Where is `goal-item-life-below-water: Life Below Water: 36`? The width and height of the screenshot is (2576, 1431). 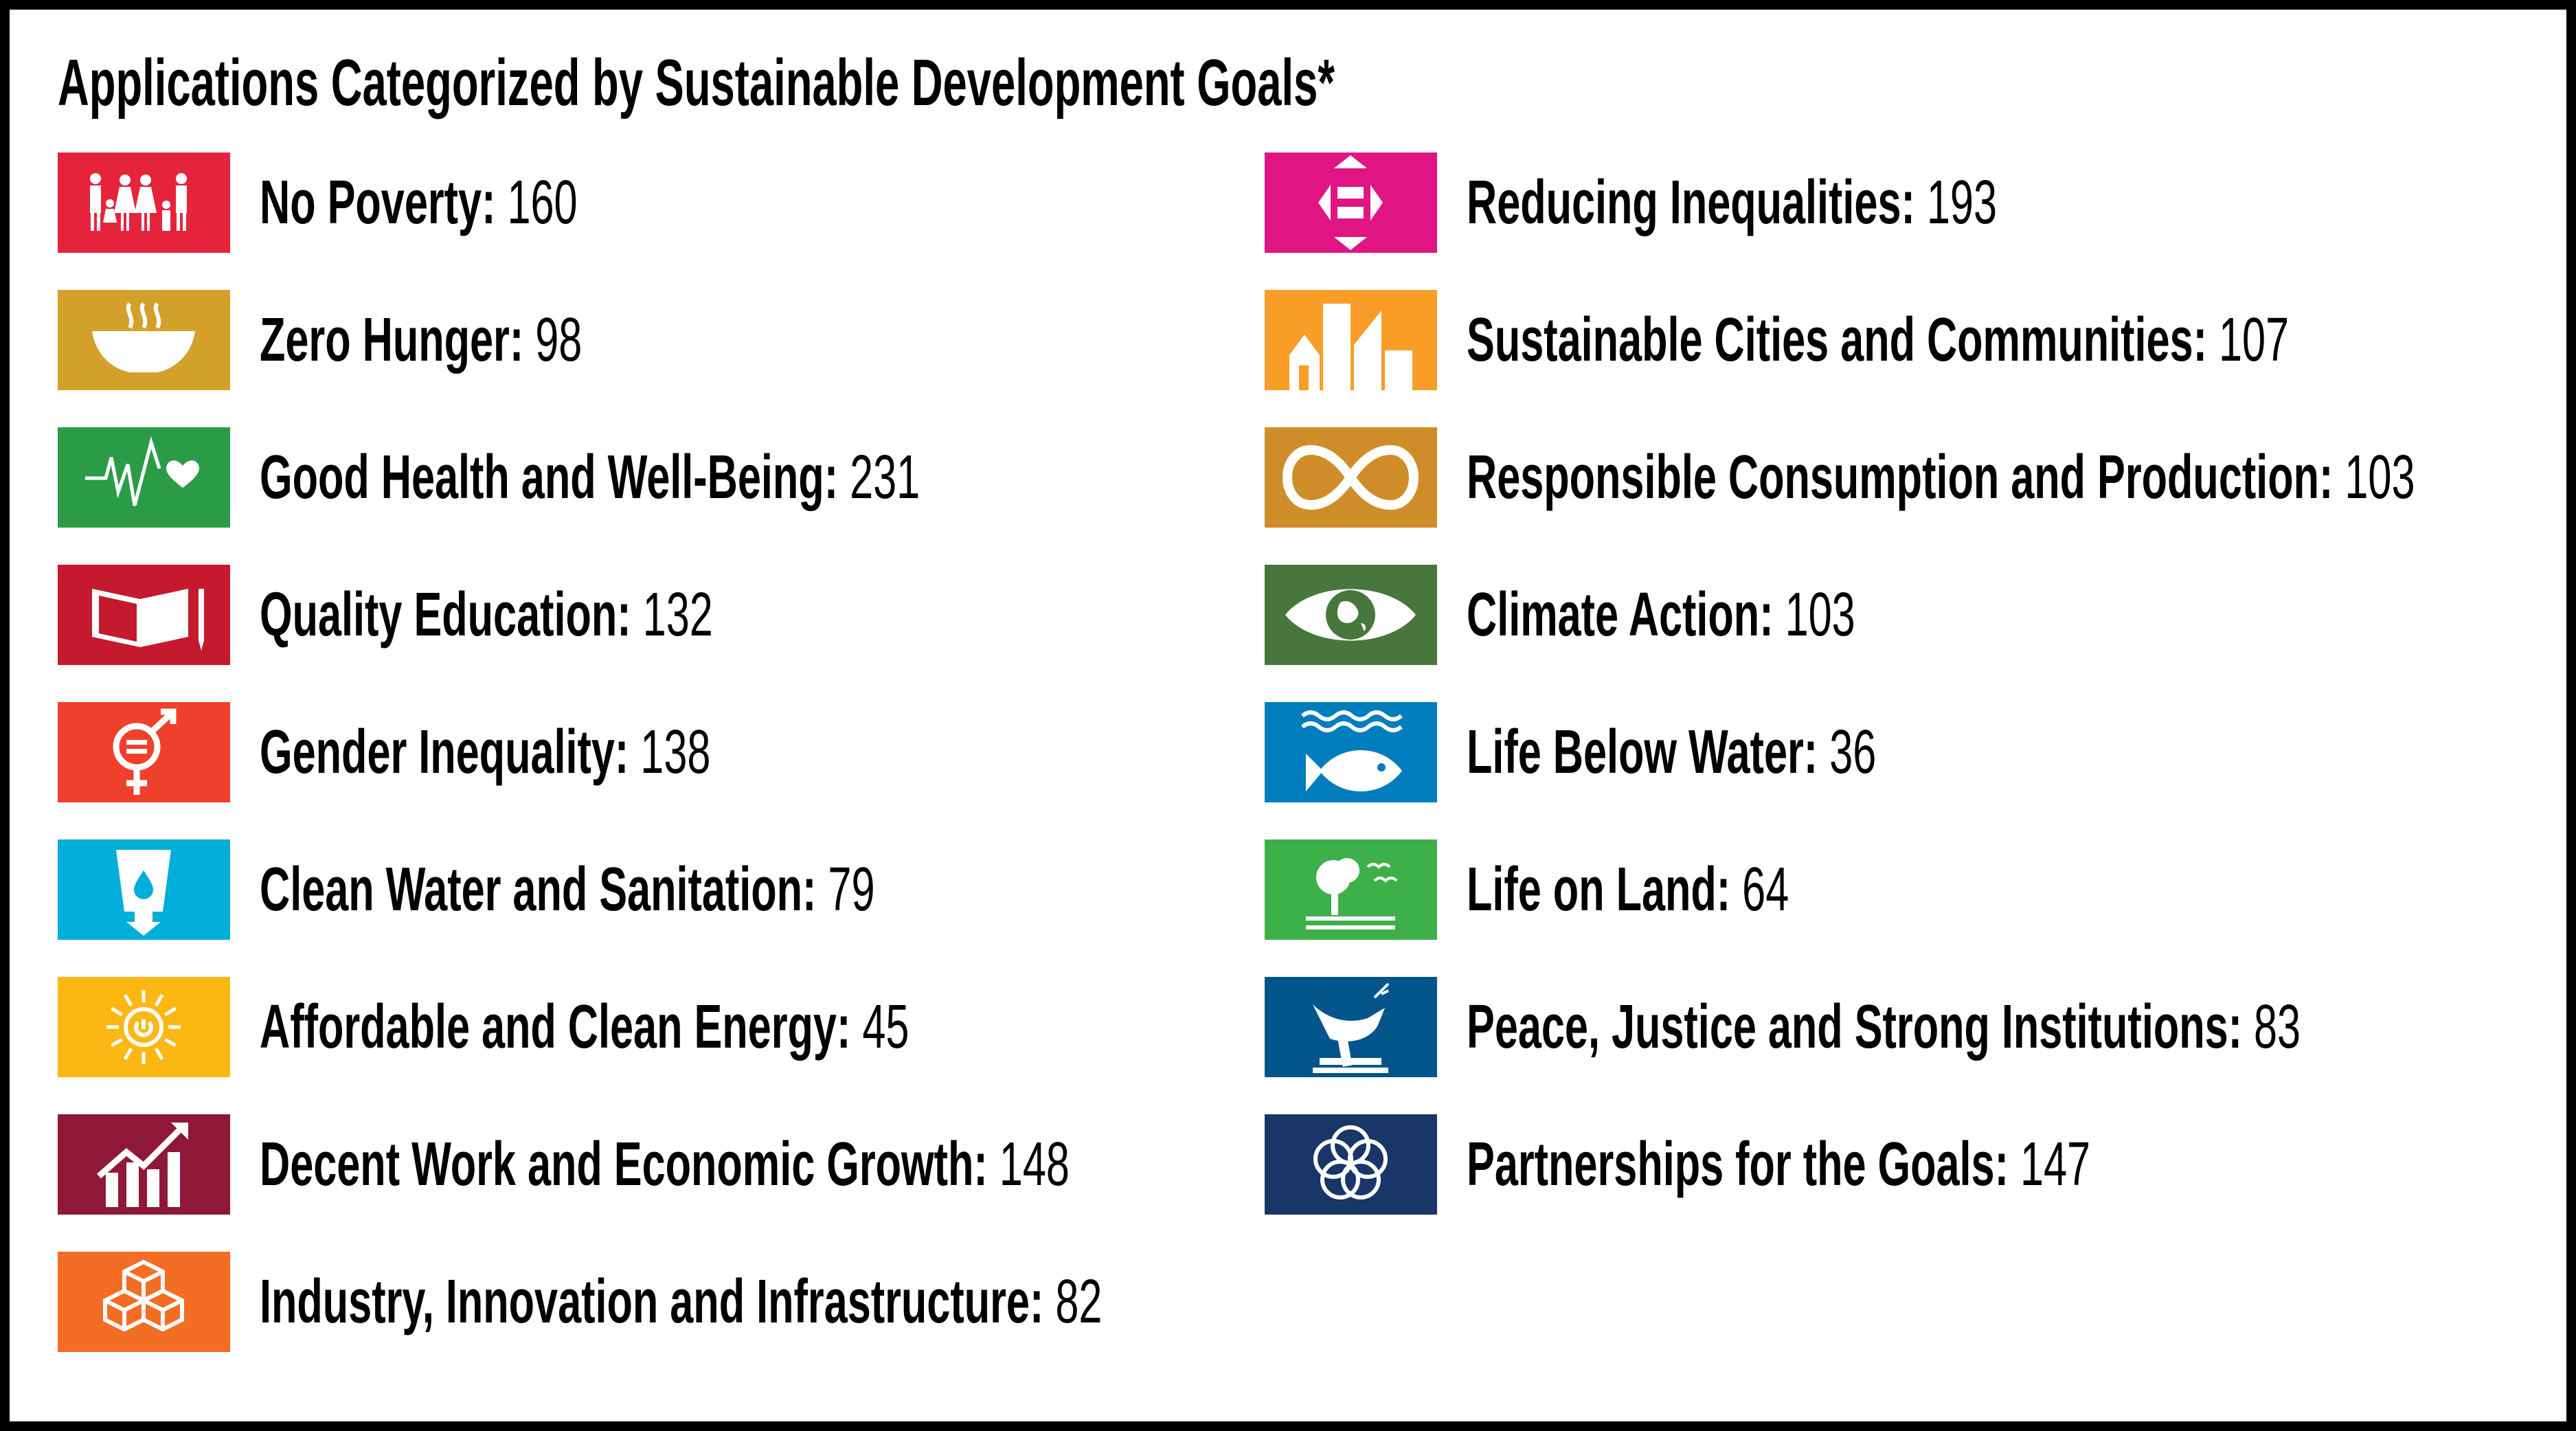 goal-item-life-below-water: Life Below Water: 36 is located at coordinates (1667, 752).